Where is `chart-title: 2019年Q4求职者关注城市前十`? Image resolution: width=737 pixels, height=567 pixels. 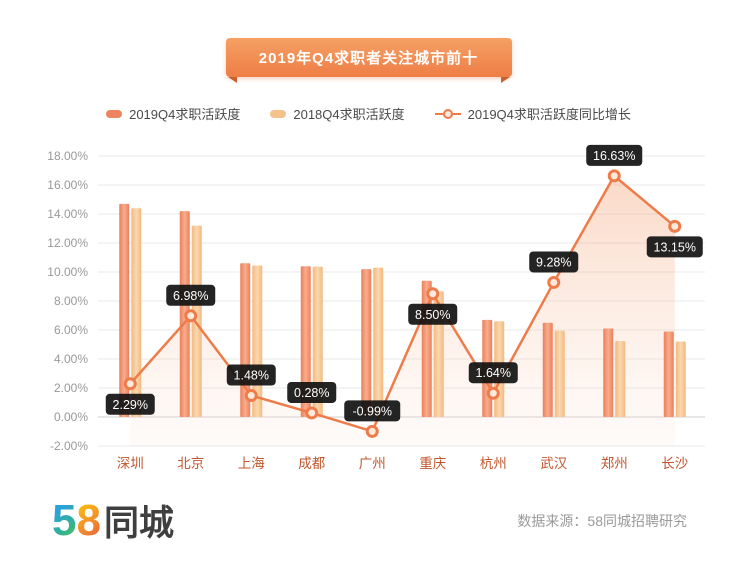
chart-title: 2019年Q4求职者关注城市前十 is located at coordinates (368, 58).